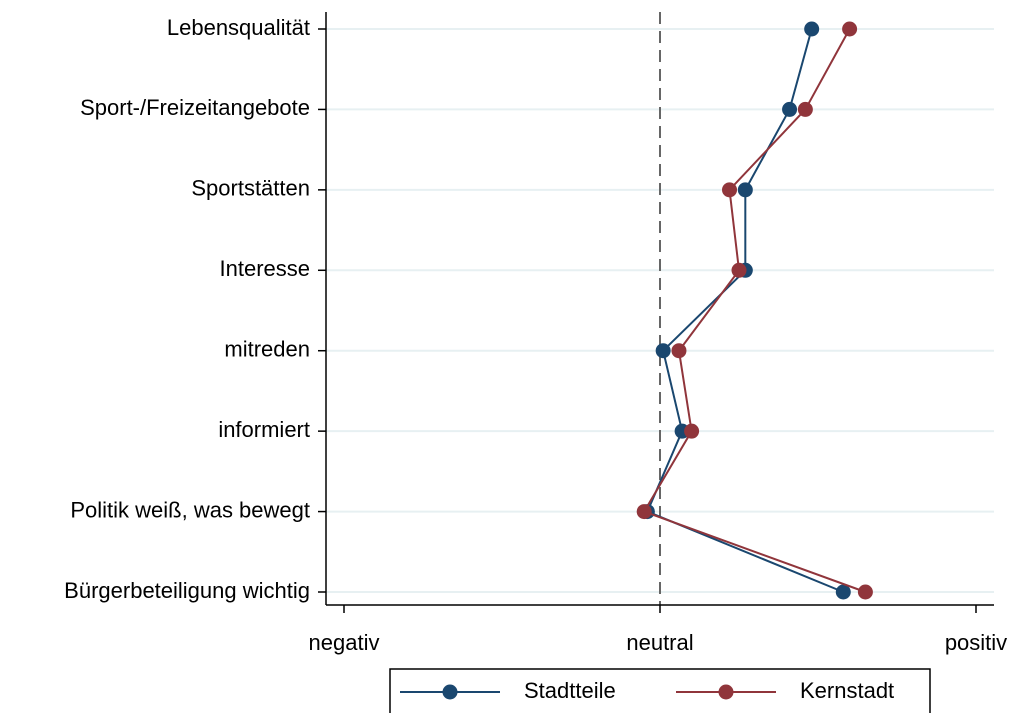 The height and width of the screenshot is (713, 1018). Describe the element at coordinates (570, 690) in the screenshot. I see `legend-label: Stadtteile` at that location.